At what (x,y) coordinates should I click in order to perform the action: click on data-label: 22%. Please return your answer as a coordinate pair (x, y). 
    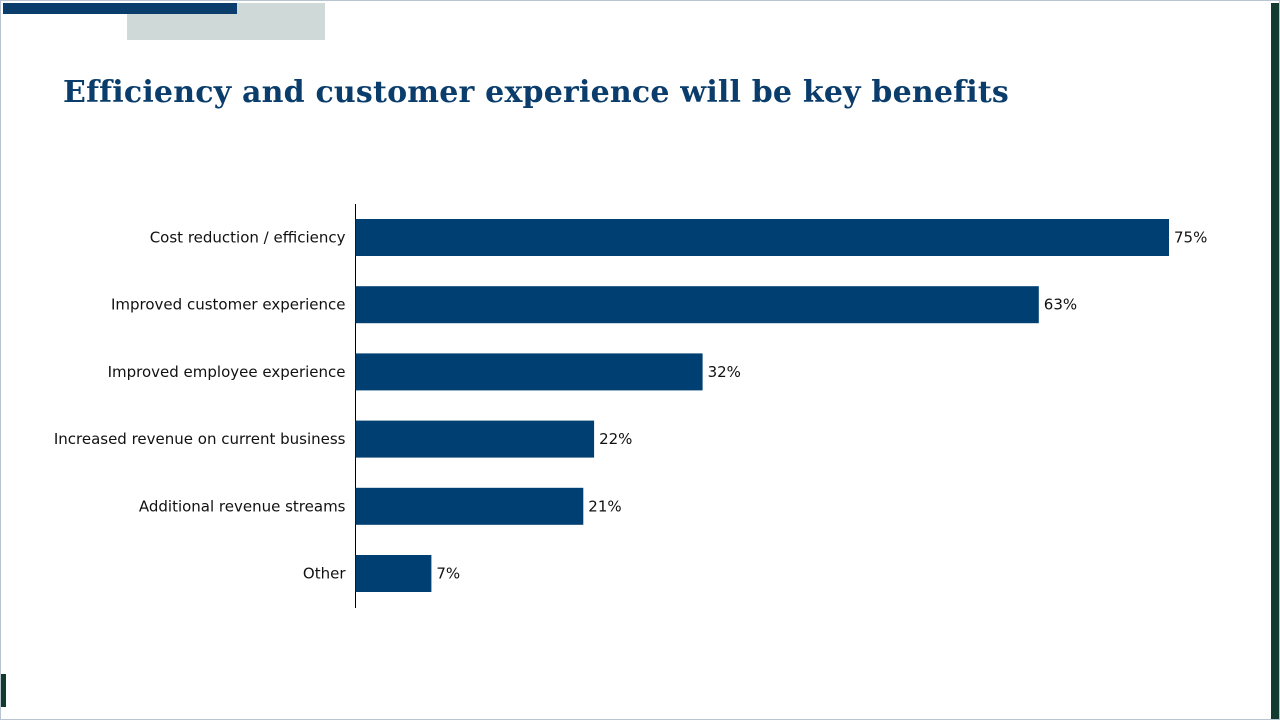
    Looking at the image, I should click on (615, 439).